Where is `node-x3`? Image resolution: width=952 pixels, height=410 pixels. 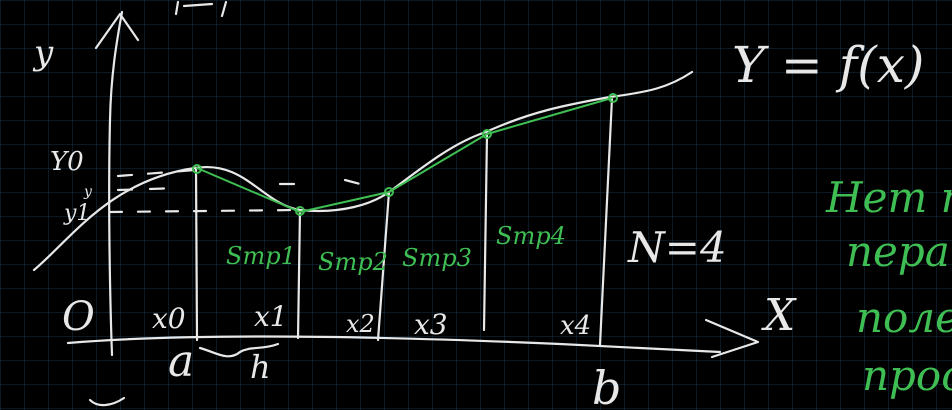
node-x3 is located at coordinates (487, 134).